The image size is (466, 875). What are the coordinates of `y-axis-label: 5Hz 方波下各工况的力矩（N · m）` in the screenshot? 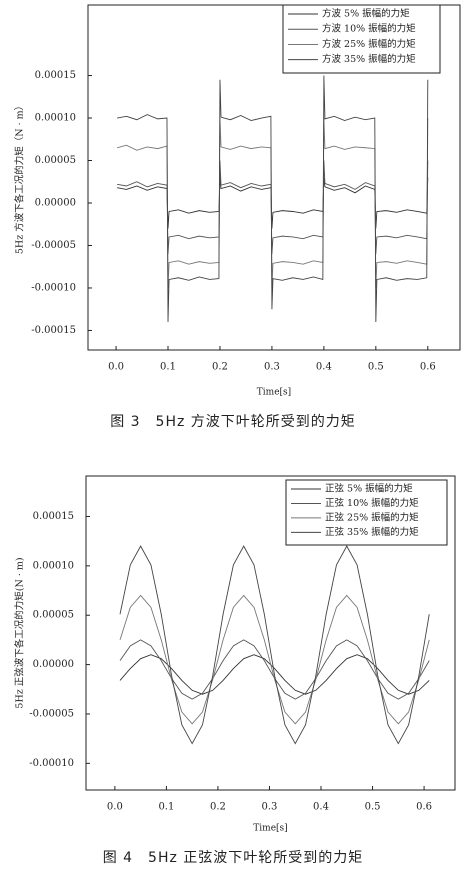 It's located at (20, 177).